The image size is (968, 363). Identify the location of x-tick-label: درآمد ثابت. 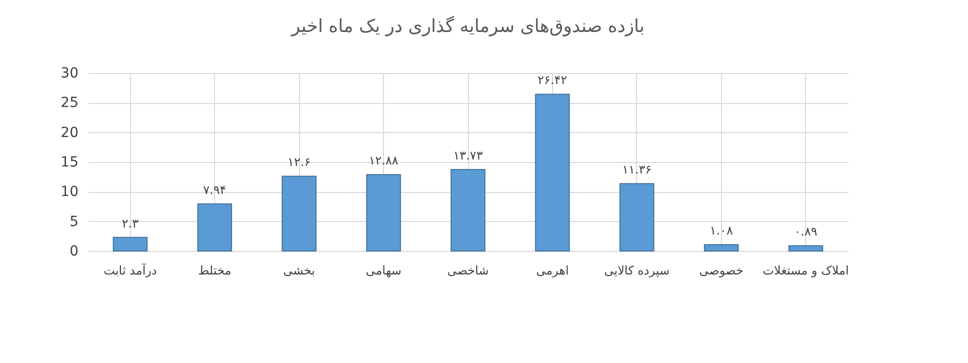
(130, 270).